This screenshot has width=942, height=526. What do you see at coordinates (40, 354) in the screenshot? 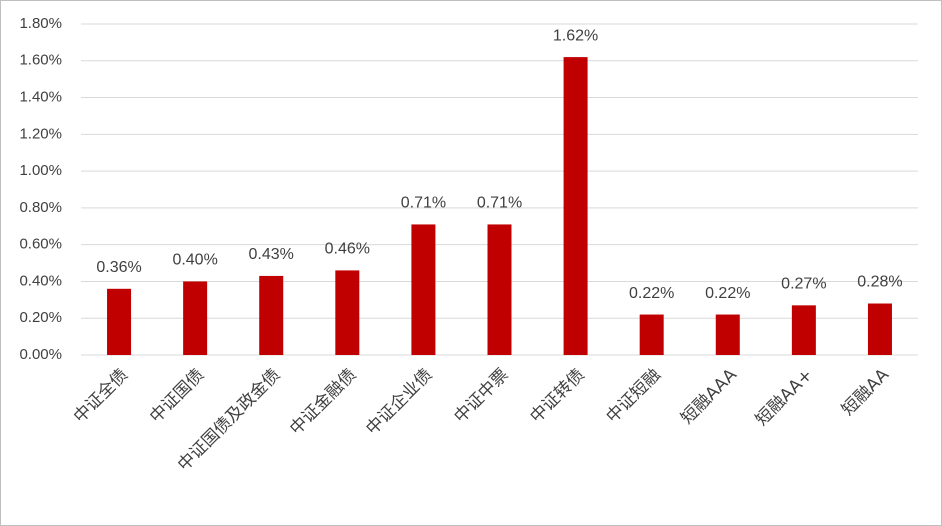
I see `y-tick-label: 0.00%` at bounding box center [40, 354].